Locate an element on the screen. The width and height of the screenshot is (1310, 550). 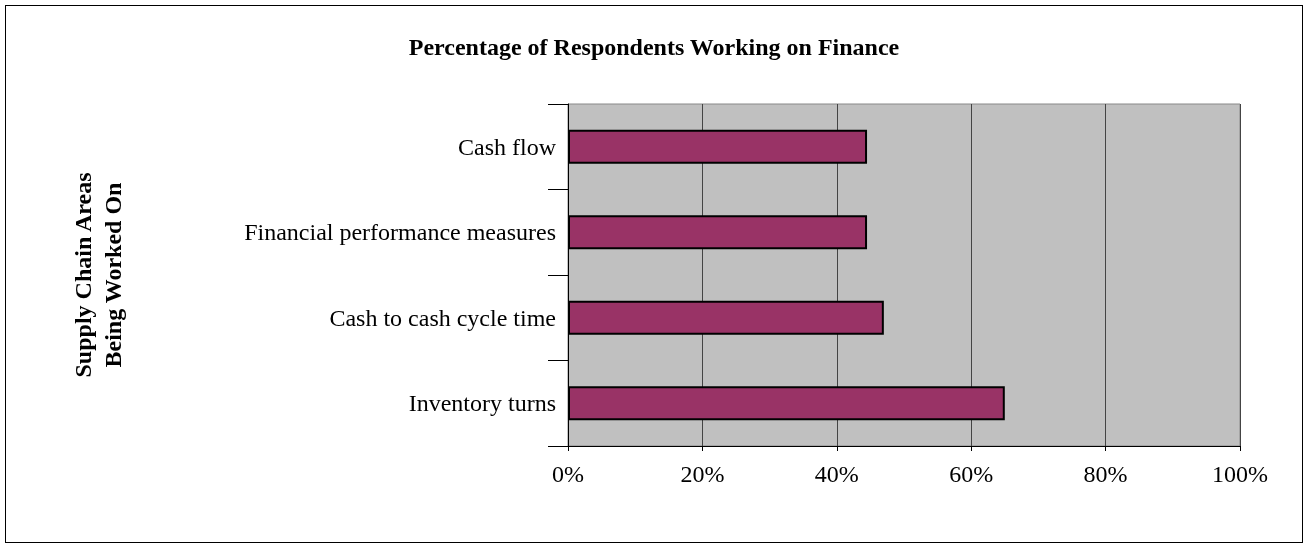
x-tick-label: 0% is located at coordinates (568, 474).